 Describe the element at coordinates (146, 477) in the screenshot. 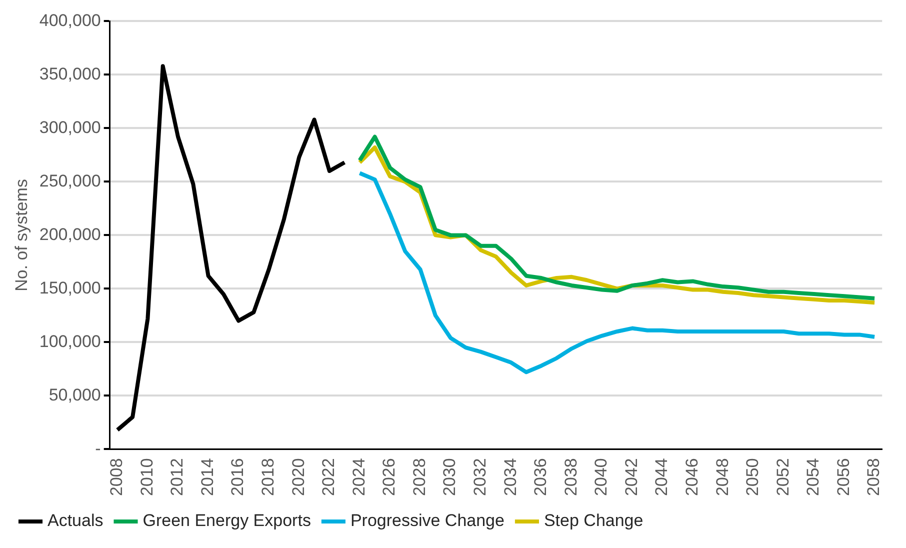

I see `x-tick-label: 2010` at that location.